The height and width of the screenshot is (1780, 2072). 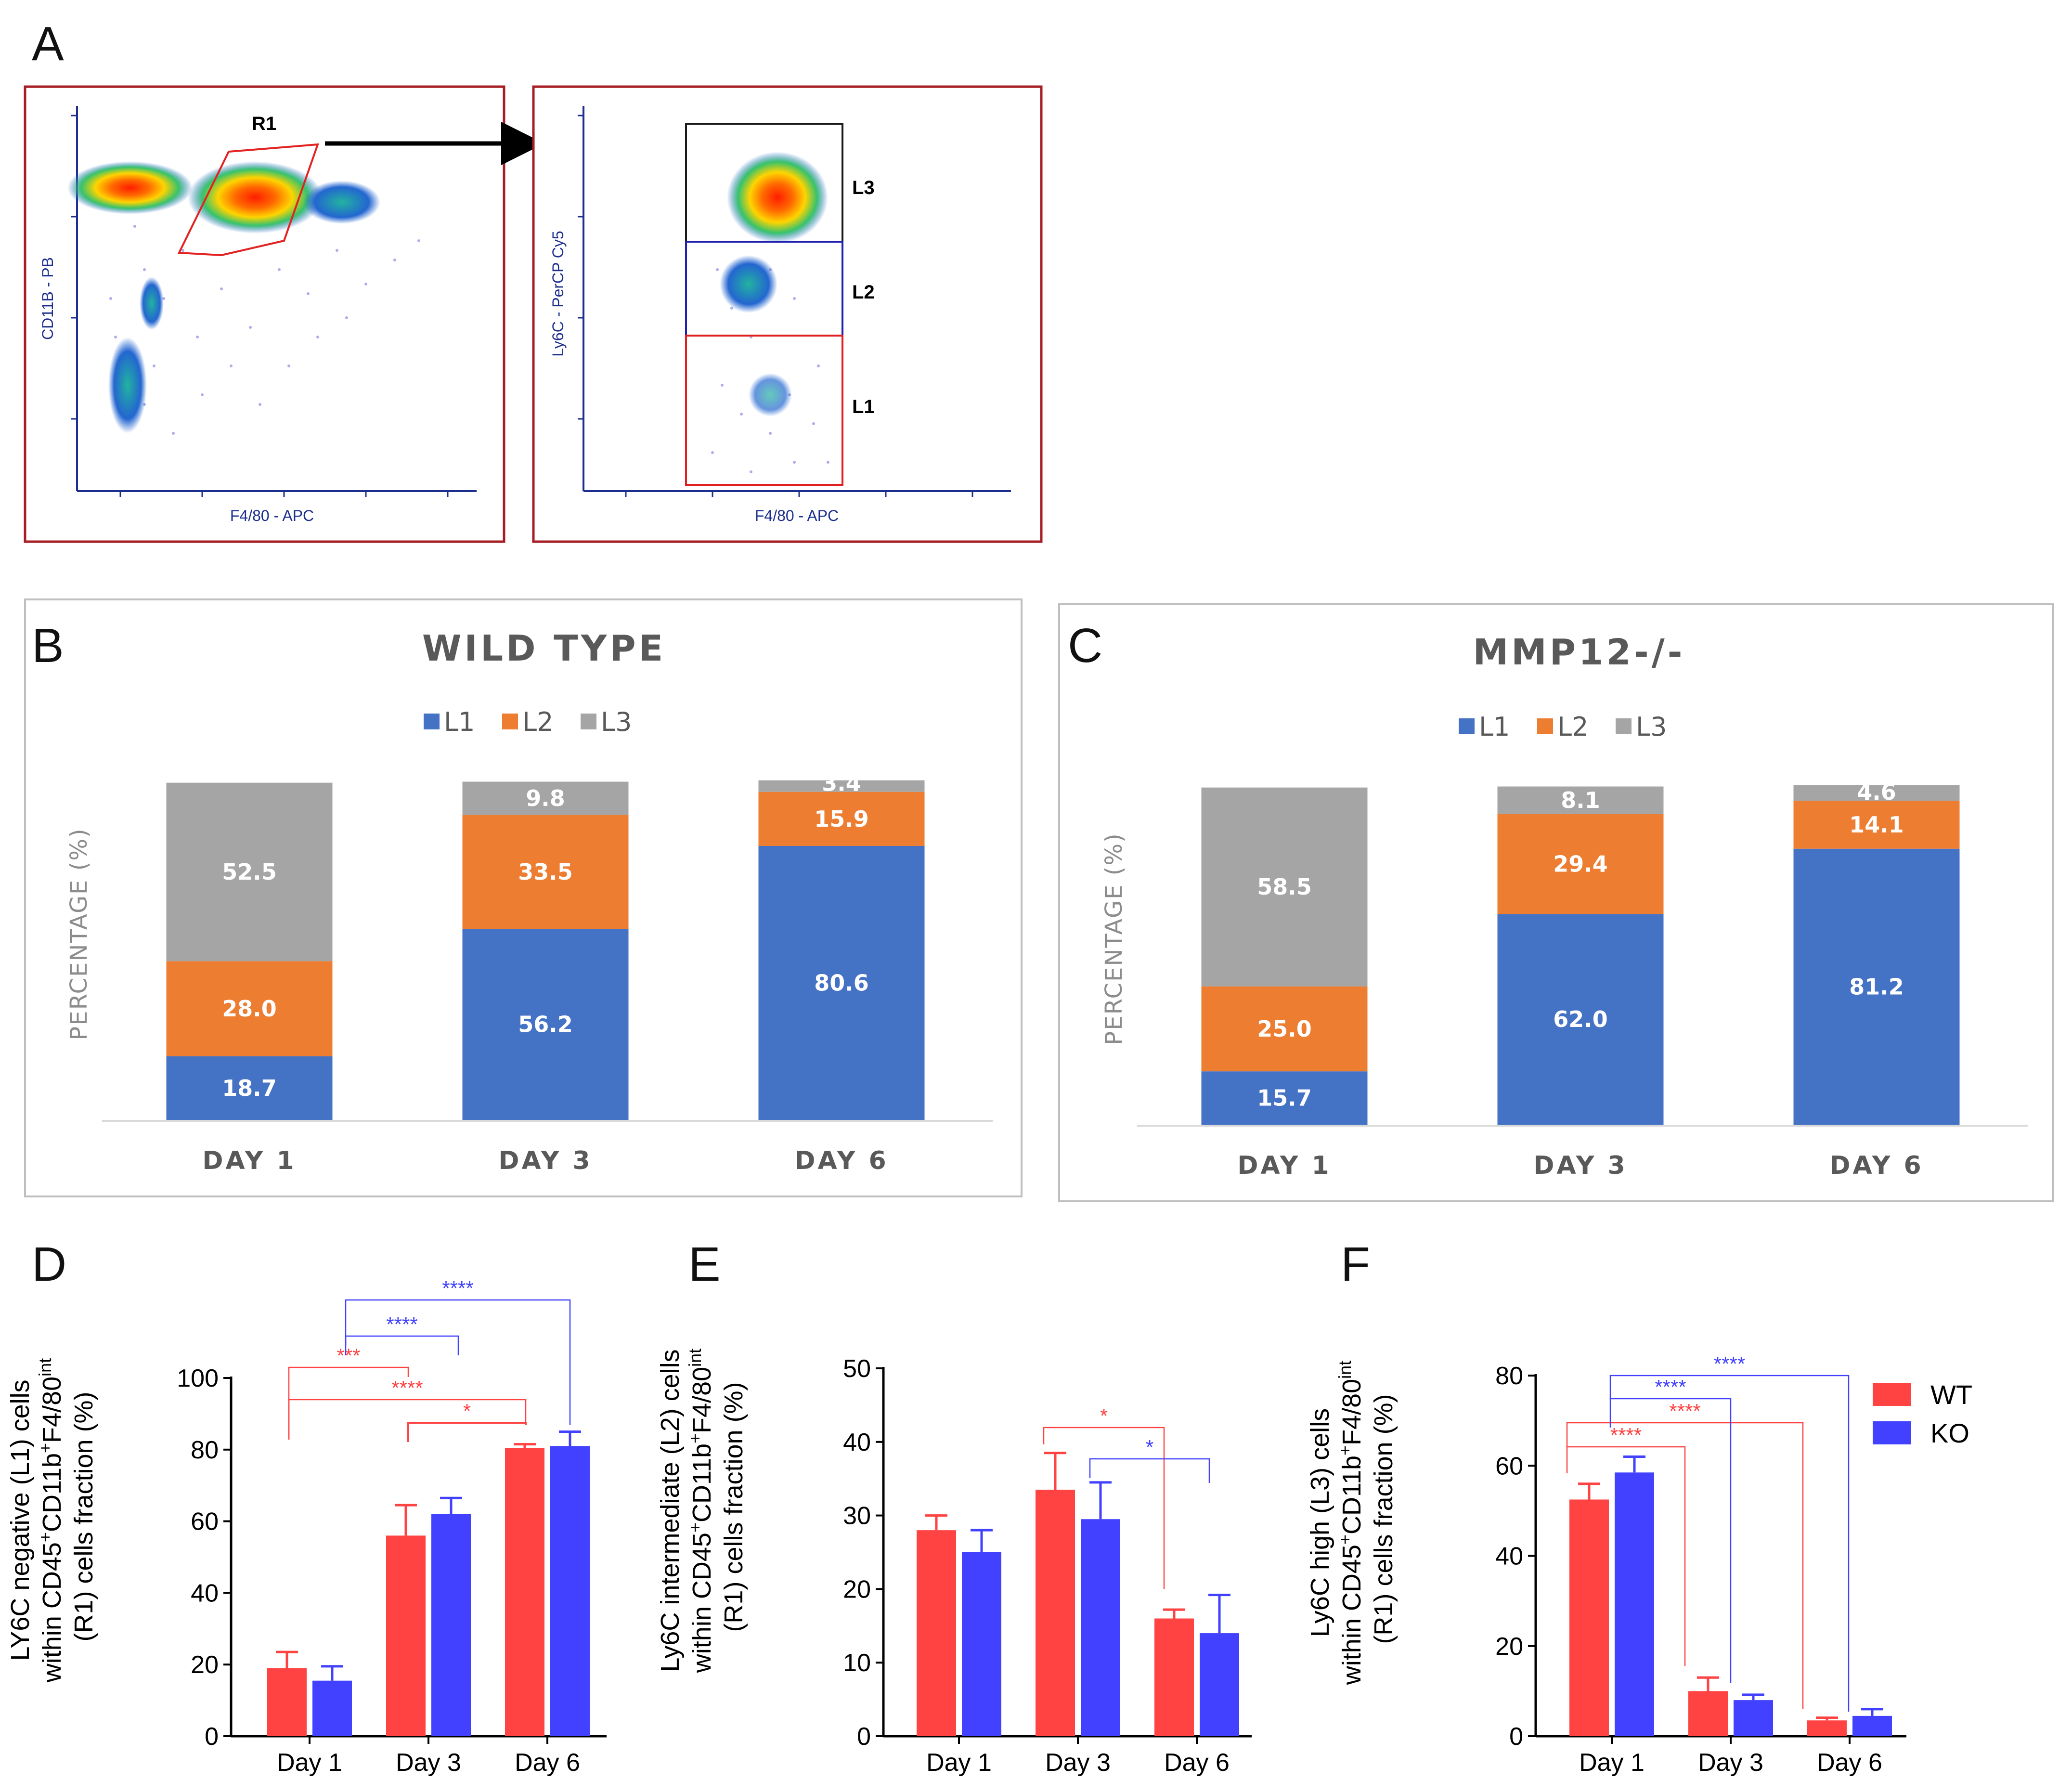 What do you see at coordinates (1355, 1264) in the screenshot?
I see `panel-letter-f: F` at bounding box center [1355, 1264].